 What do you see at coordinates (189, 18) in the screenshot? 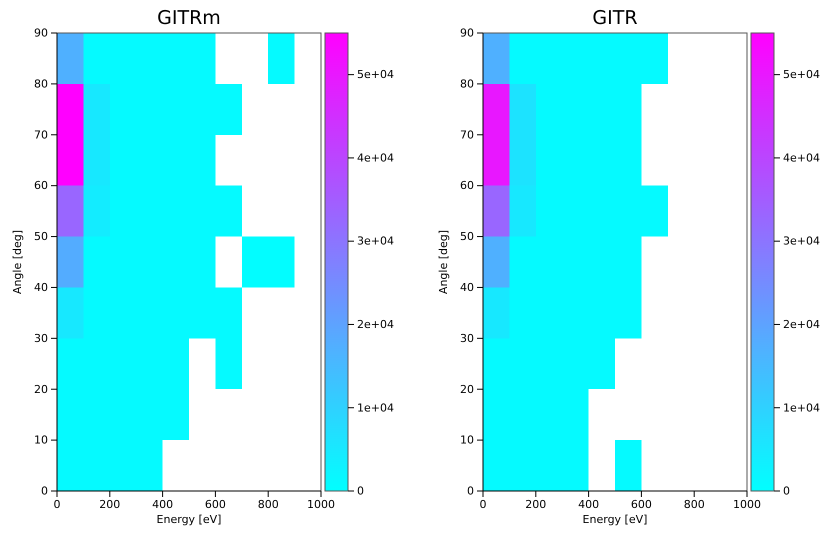
I see `chart-title: GITRm` at bounding box center [189, 18].